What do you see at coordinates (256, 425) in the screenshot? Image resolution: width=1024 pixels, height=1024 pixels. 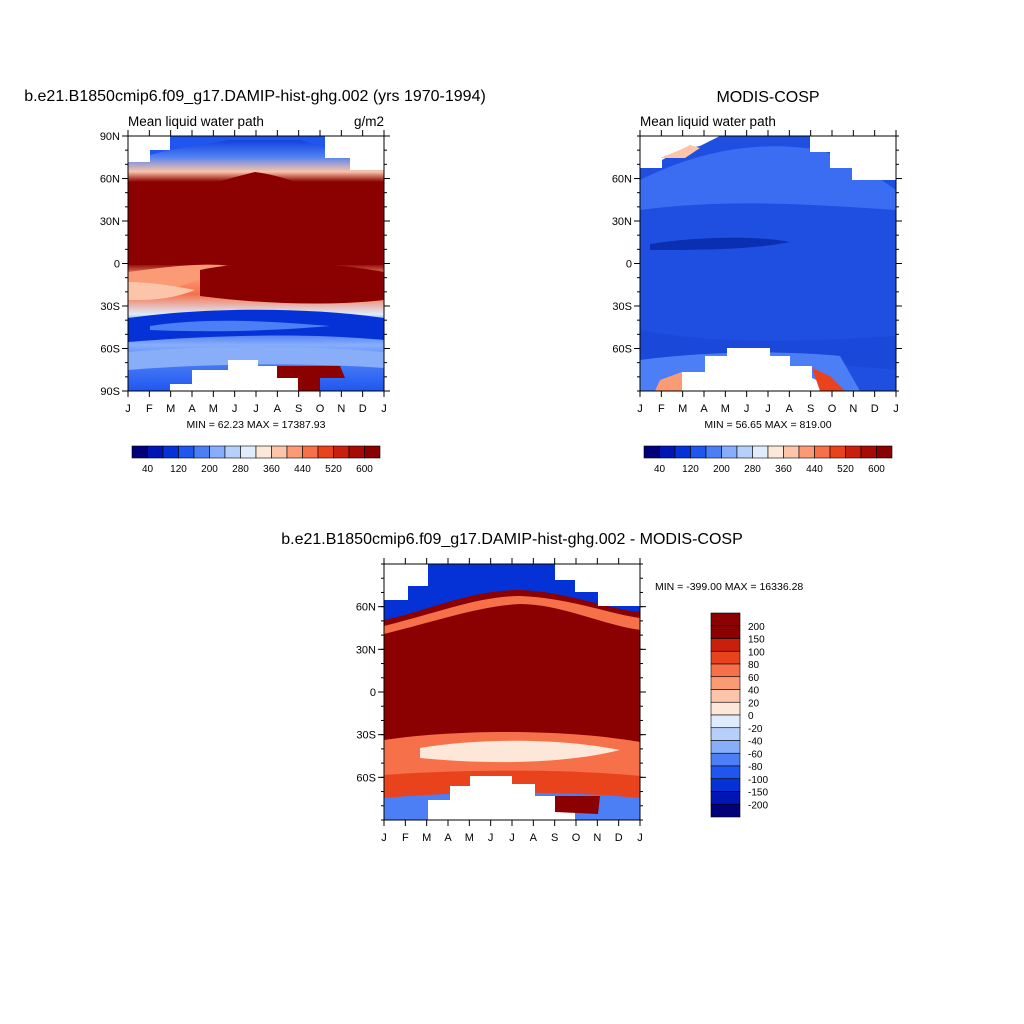 I see `panel-model-stats: MIN = 62.23 MAX = 17387.93` at bounding box center [256, 425].